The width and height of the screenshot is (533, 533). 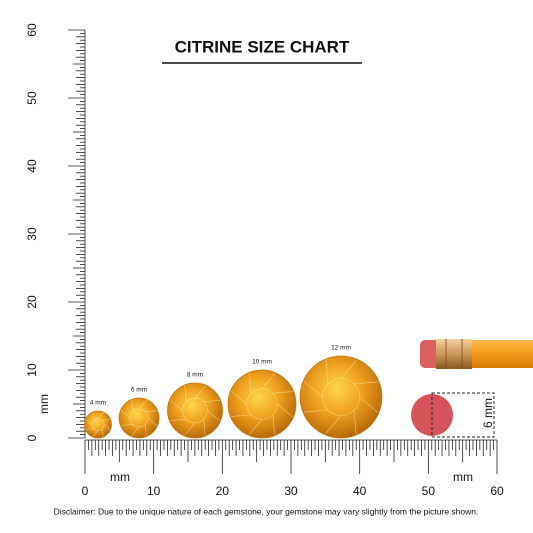 I want to click on gem-label: 6 mm, so click(x=139, y=390).